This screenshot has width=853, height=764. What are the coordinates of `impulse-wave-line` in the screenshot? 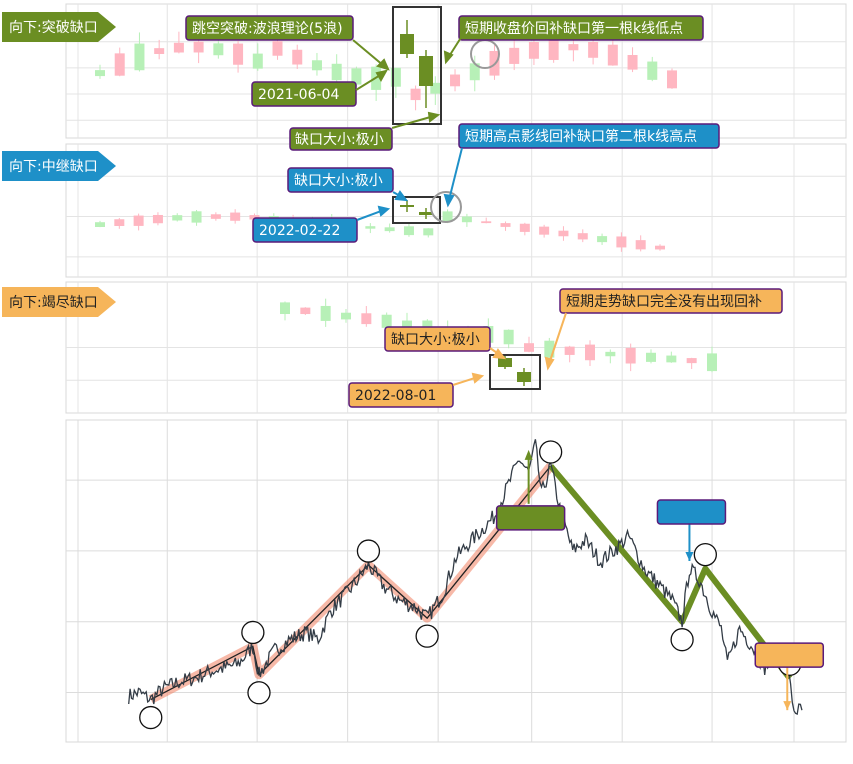 It's located at (351, 583).